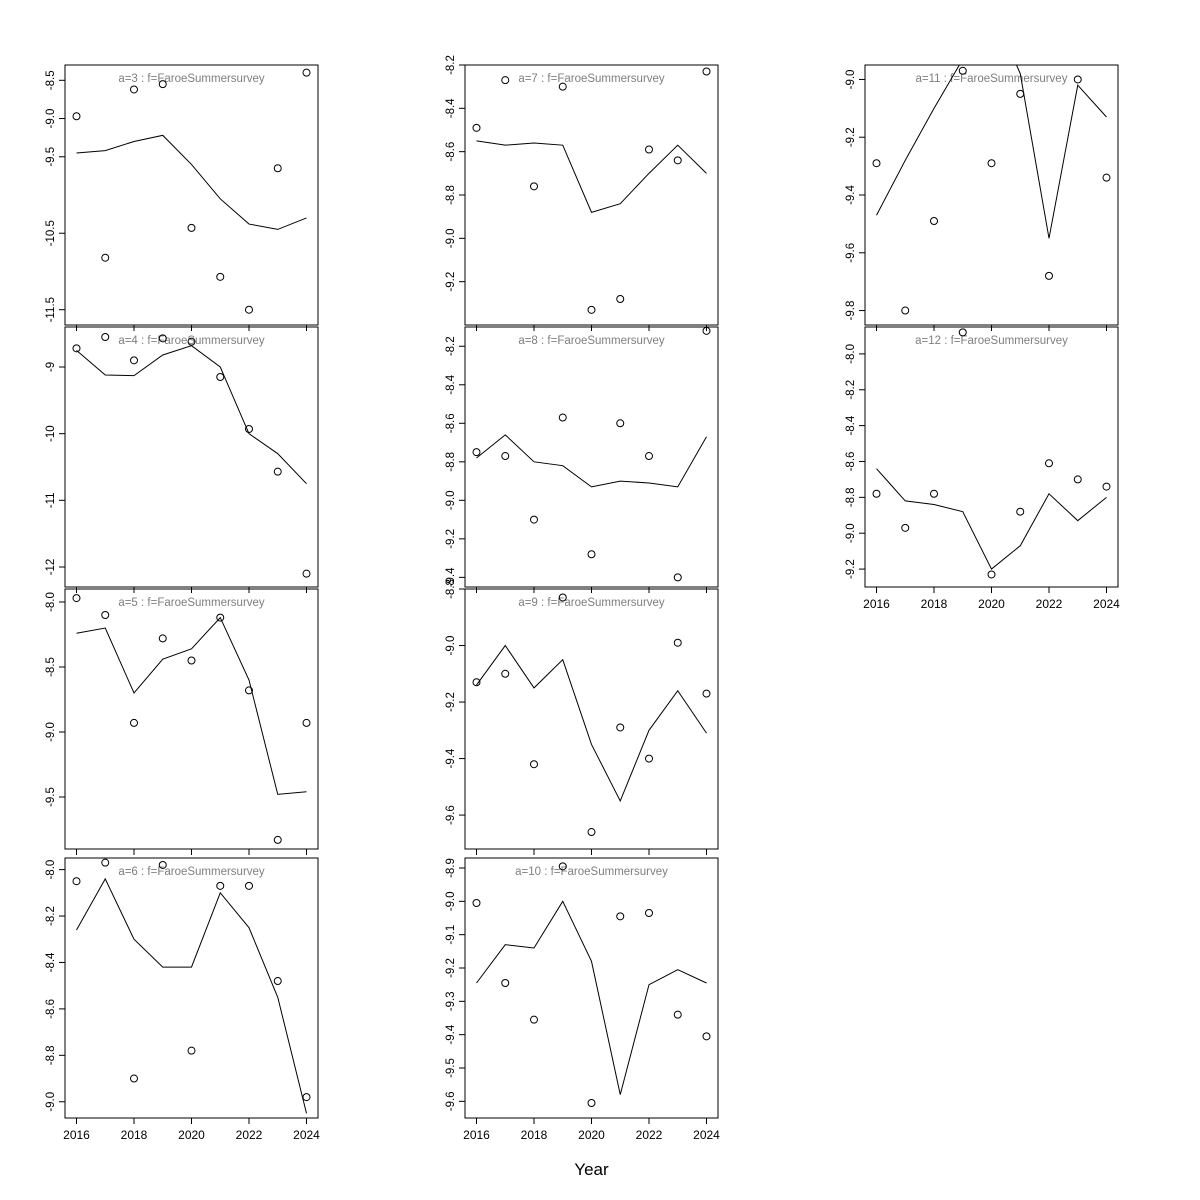  Describe the element at coordinates (51, 797) in the screenshot. I see `y-tick-label-a5: -9.5` at that location.